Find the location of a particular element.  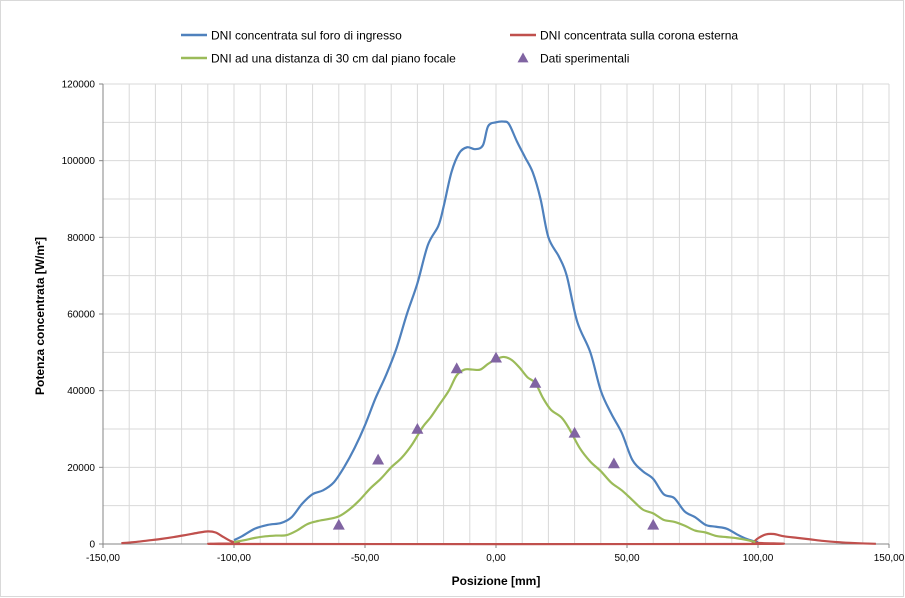

legend-item: DNI concentrata sulla corona esterna is located at coordinates (624, 36).